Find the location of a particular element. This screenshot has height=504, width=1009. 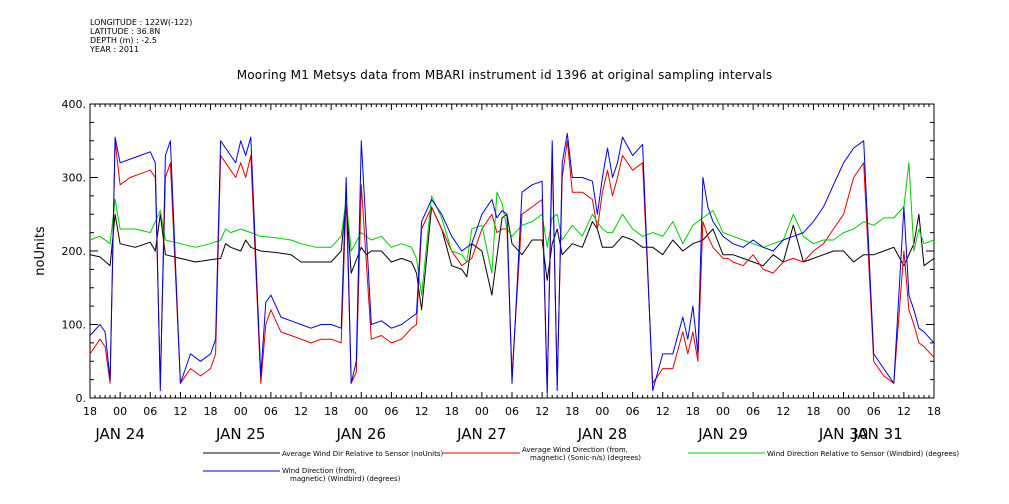

x-date-label: JAN 24 is located at coordinates (119, 434).